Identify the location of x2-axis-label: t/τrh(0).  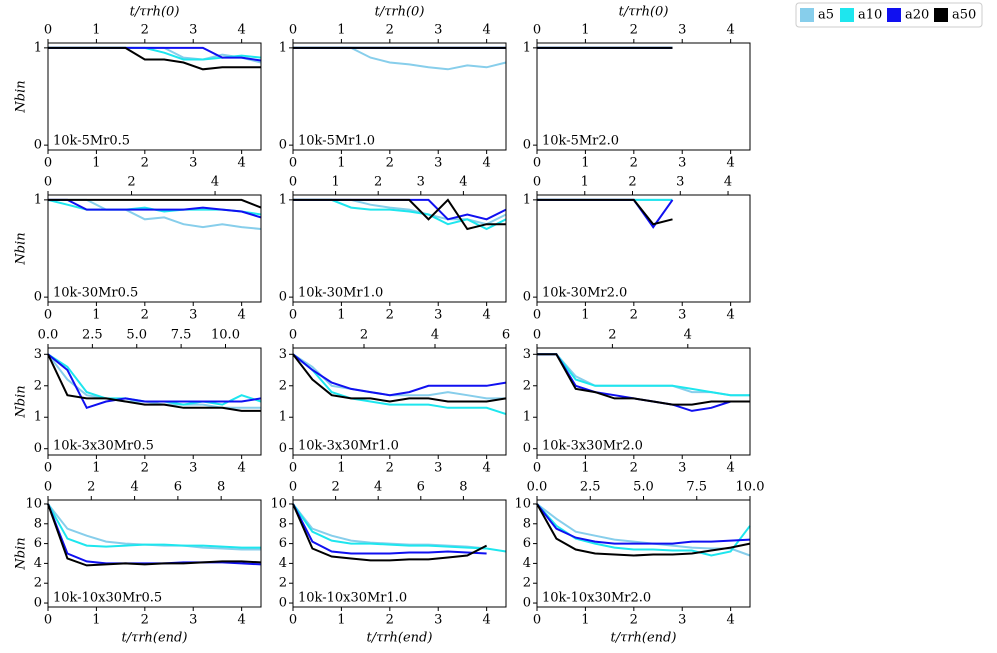
(155, 12).